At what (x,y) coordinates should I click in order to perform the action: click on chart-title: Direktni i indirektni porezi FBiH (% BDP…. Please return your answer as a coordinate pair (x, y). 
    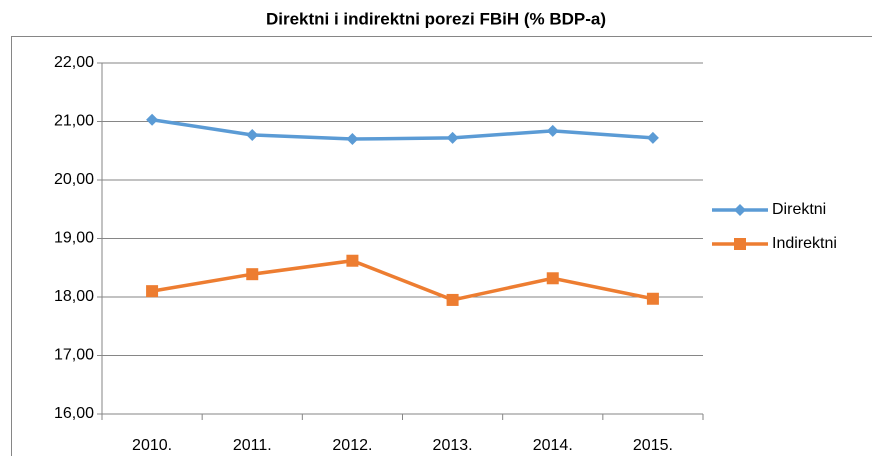
    Looking at the image, I should click on (436, 18).